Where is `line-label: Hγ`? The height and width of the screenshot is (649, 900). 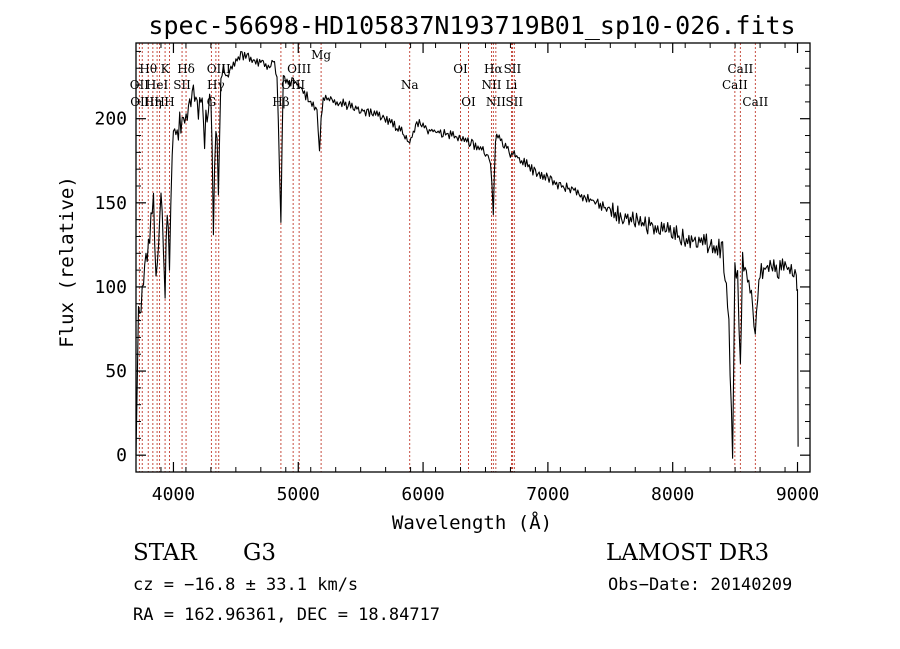 line-label: Hγ is located at coordinates (216, 85).